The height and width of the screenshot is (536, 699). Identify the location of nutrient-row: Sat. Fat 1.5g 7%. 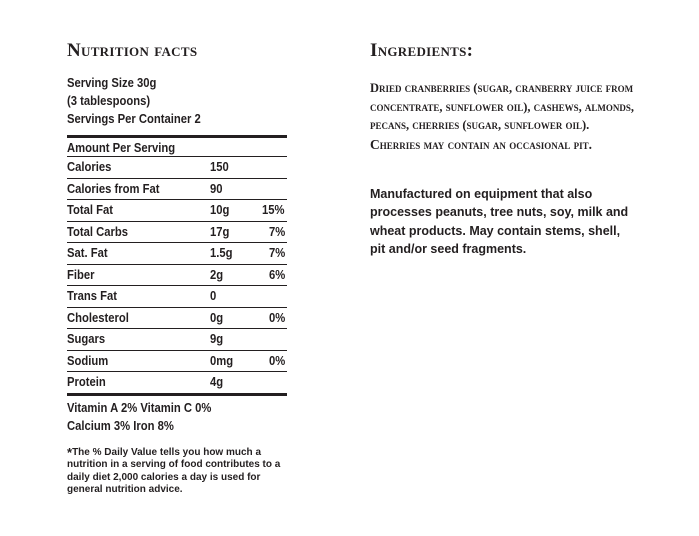
(177, 254).